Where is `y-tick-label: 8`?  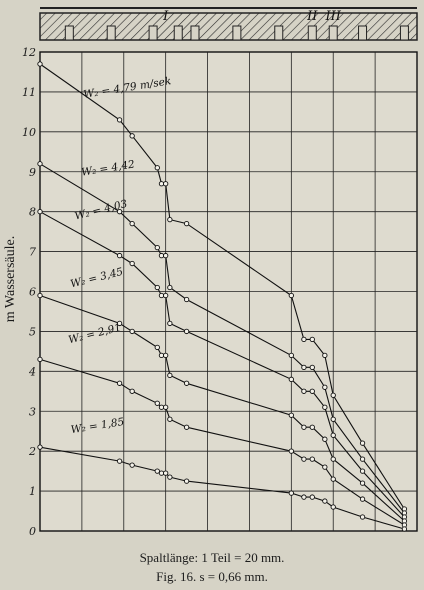 y-tick-label: 8 is located at coordinates (32, 212).